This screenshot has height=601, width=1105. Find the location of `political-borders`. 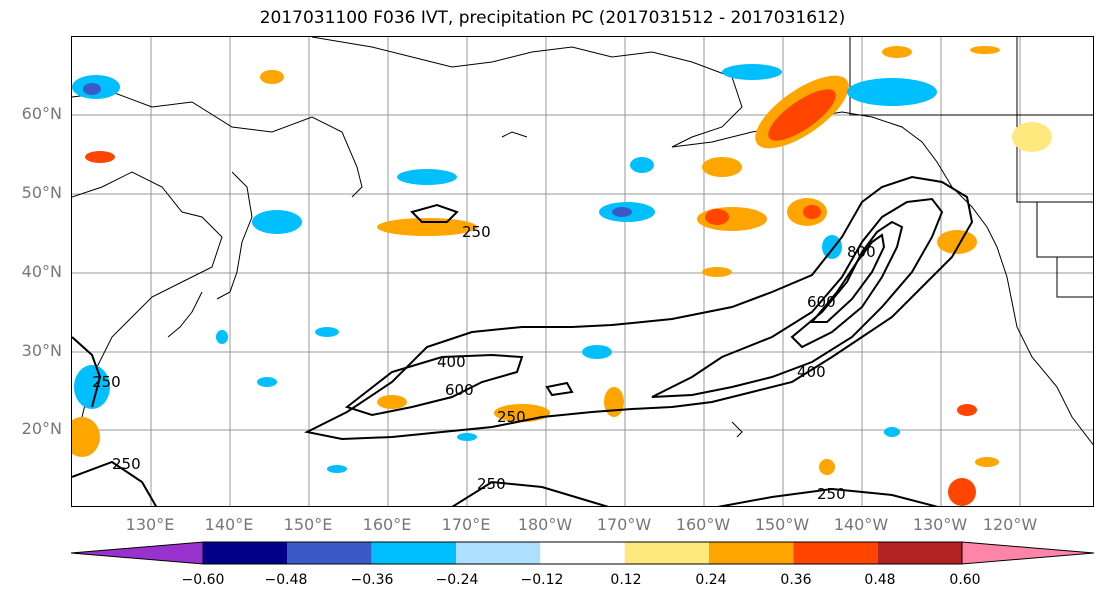

political-borders is located at coordinates (971, 167).